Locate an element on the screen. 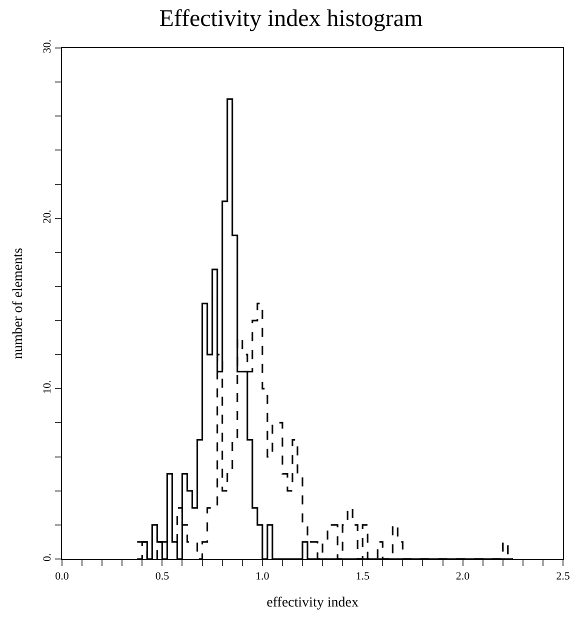 Image resolution: width=582 pixels, height=621 pixels. x-tick-label: 2.5 is located at coordinates (563, 576).